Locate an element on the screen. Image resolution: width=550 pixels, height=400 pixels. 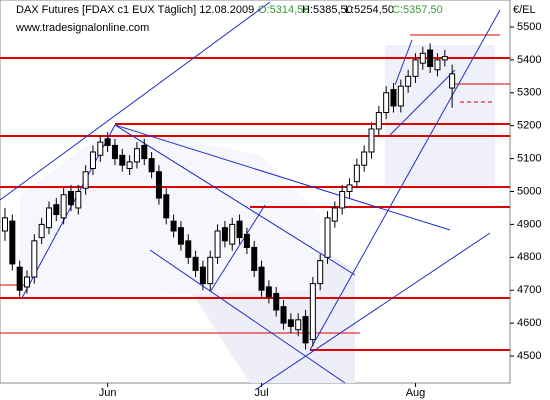
y-tick-label: 4900 is located at coordinates (529, 224).